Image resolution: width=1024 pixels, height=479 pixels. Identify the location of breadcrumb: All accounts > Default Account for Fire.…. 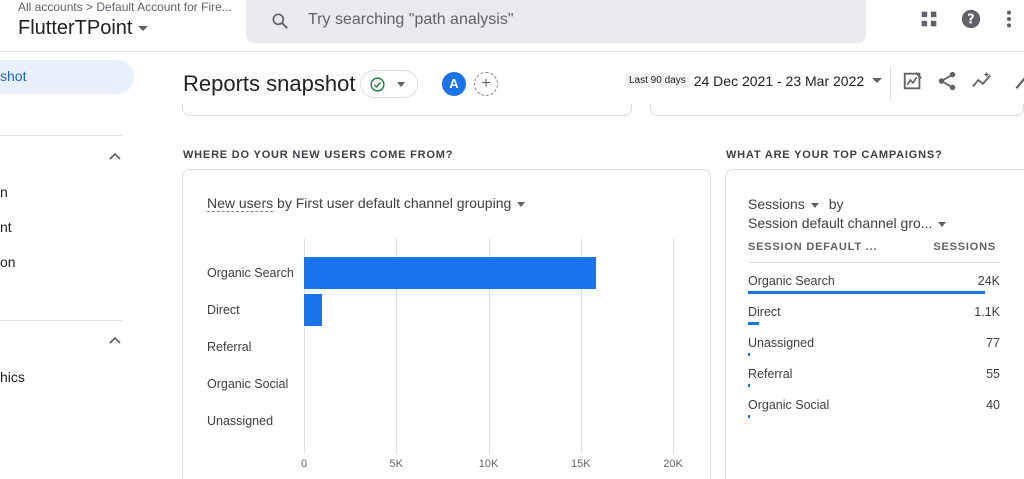
(125, 7).